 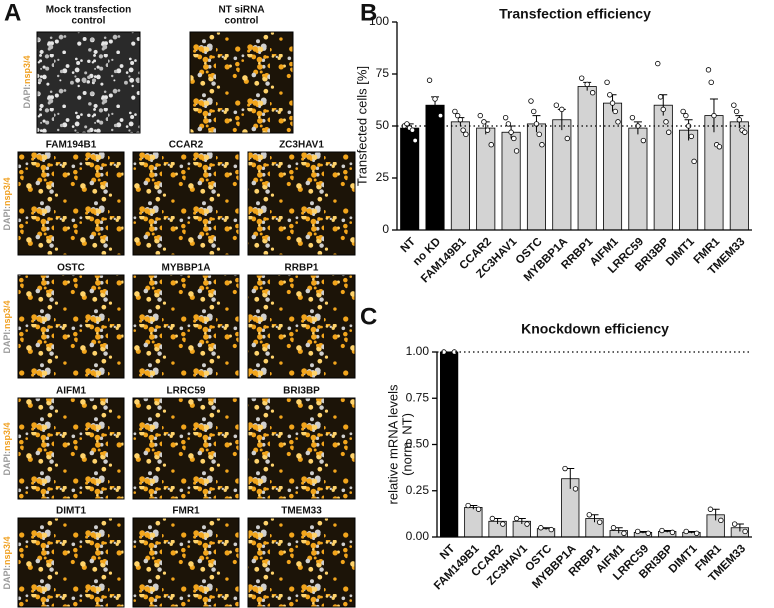 What do you see at coordinates (688, 130) in the screenshot?
I see `error-bar` at bounding box center [688, 130].